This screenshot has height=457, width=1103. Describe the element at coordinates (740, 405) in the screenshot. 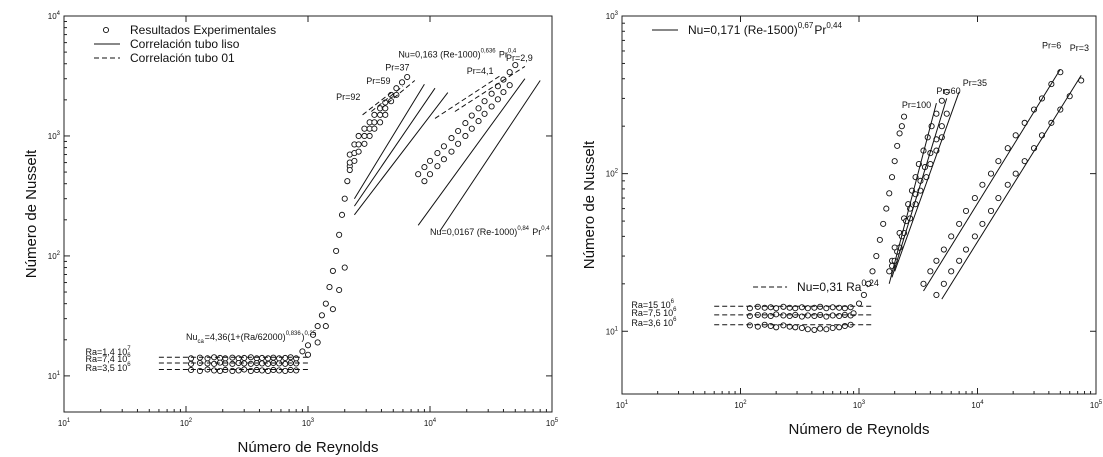

I see `right-chart-x-tick-label: 10²` at that location.